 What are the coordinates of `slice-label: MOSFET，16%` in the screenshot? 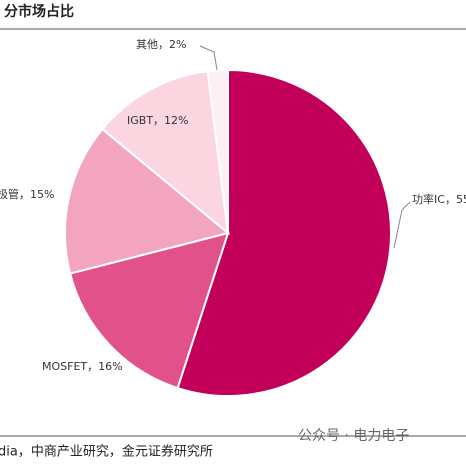 It's located at (82, 366).